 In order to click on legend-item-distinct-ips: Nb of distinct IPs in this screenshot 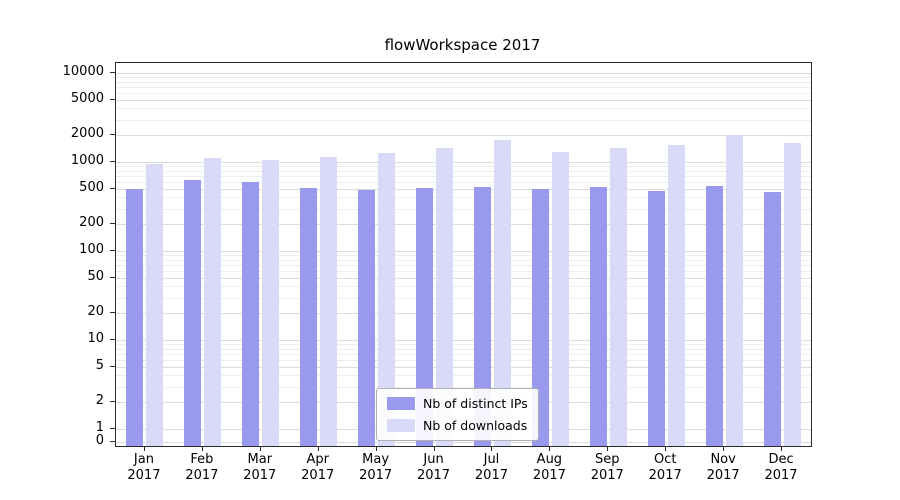, I will do `click(457, 403)`.